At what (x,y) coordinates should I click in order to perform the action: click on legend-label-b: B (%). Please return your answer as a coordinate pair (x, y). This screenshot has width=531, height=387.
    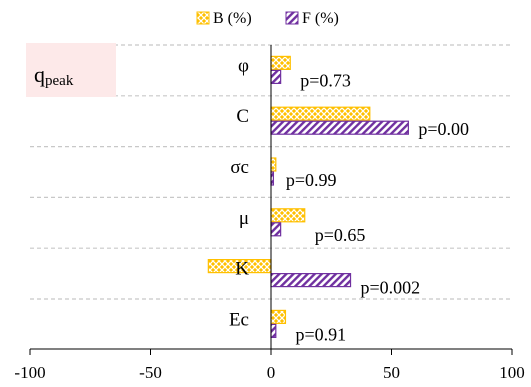
    Looking at the image, I should click on (232, 18).